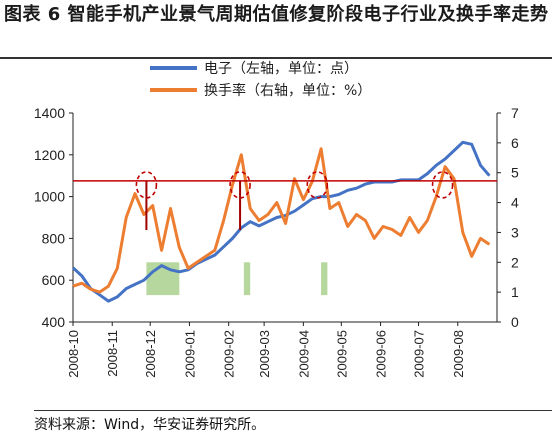 Image resolution: width=552 pixels, height=443 pixels. What do you see at coordinates (341, 354) in the screenshot?
I see `x-tick-label: 2009-05` at bounding box center [341, 354].